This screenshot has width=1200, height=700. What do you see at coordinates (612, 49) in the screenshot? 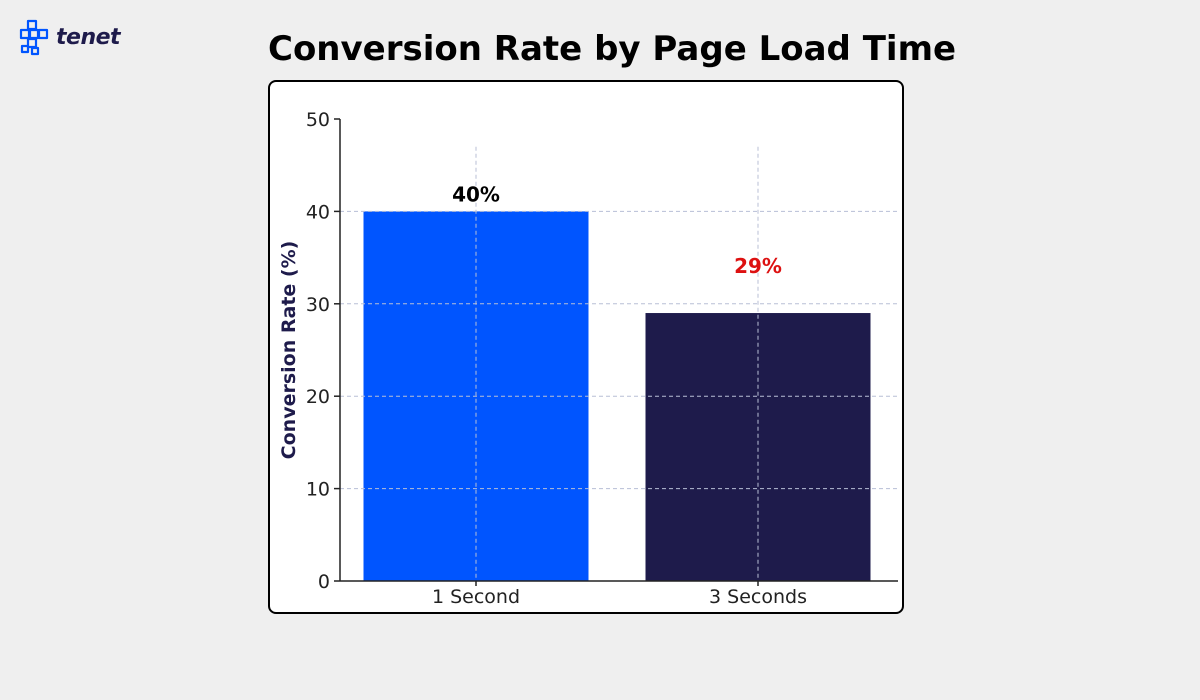
I see `chart-title: Conversion Rate by Page Load Time` at bounding box center [612, 49].